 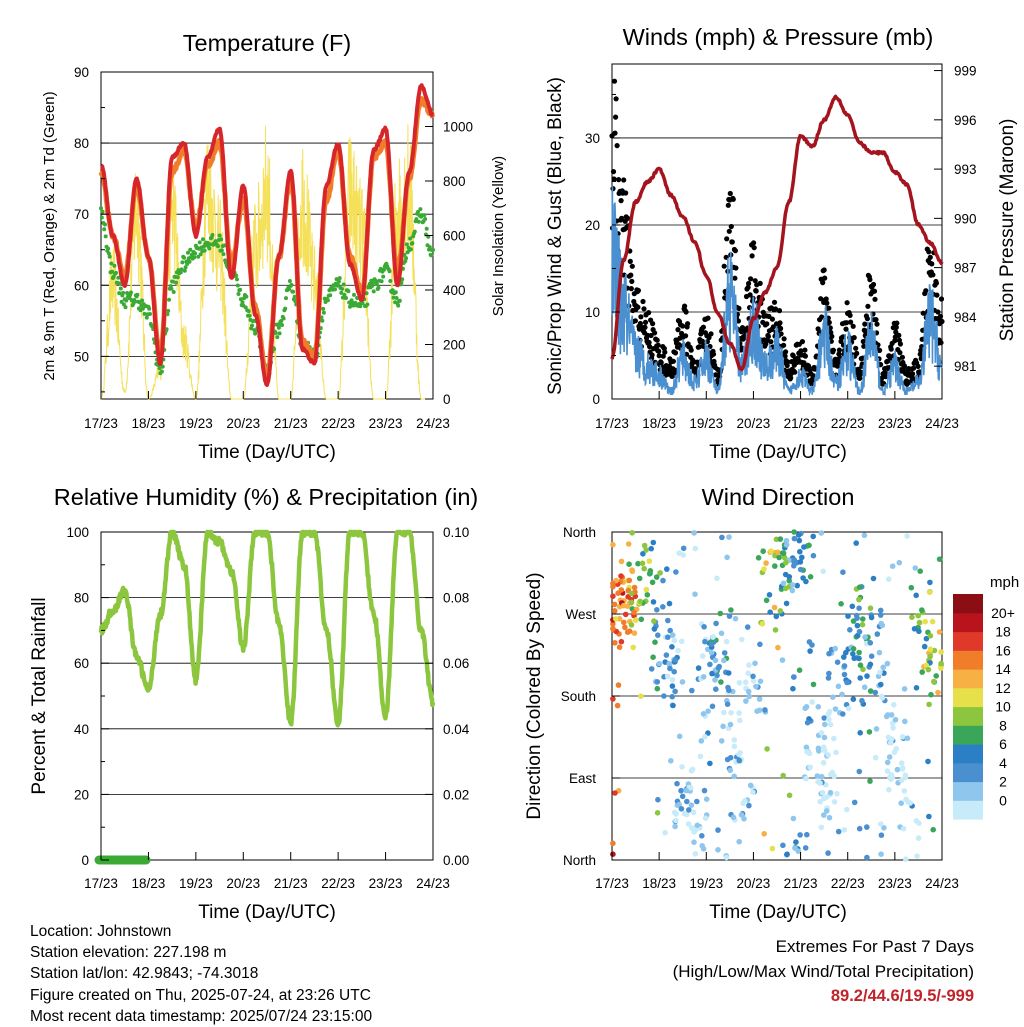 I want to click on y-tick-label: 60, so click(x=81, y=663).